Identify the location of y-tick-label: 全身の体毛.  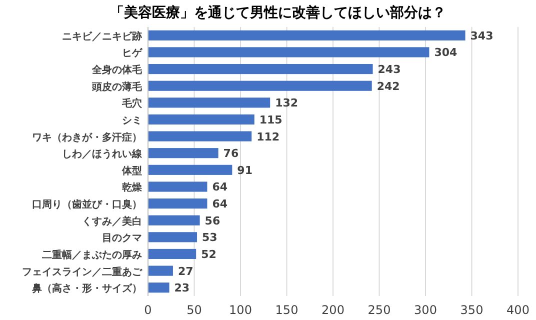
(117, 70).